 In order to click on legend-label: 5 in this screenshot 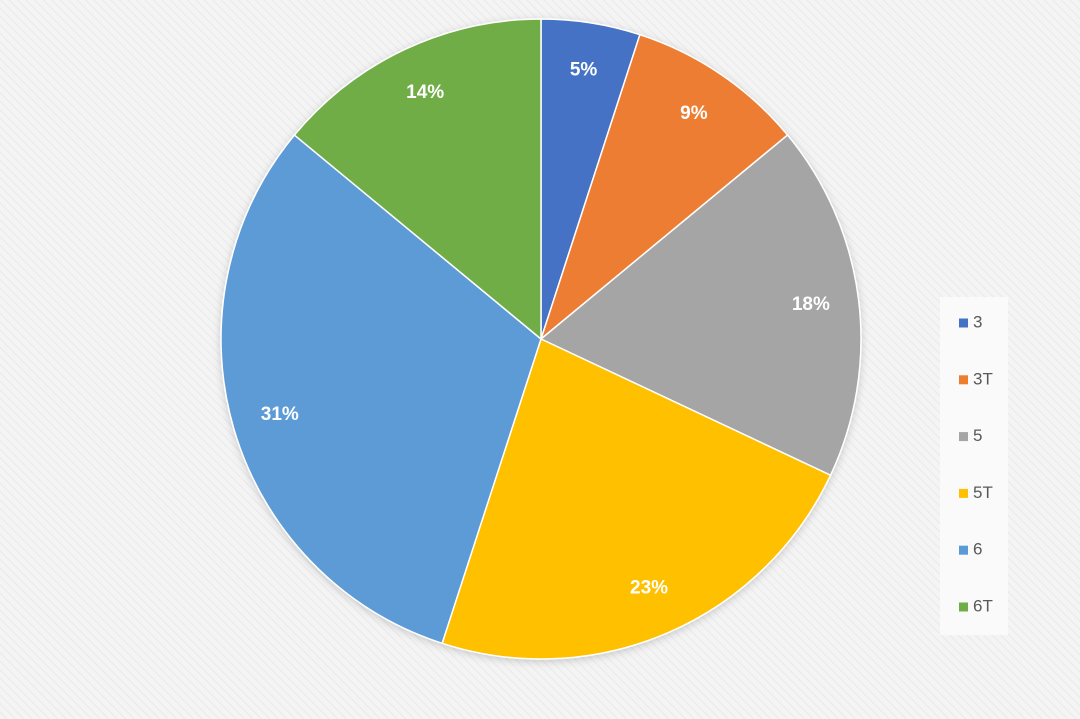, I will do `click(977, 435)`.